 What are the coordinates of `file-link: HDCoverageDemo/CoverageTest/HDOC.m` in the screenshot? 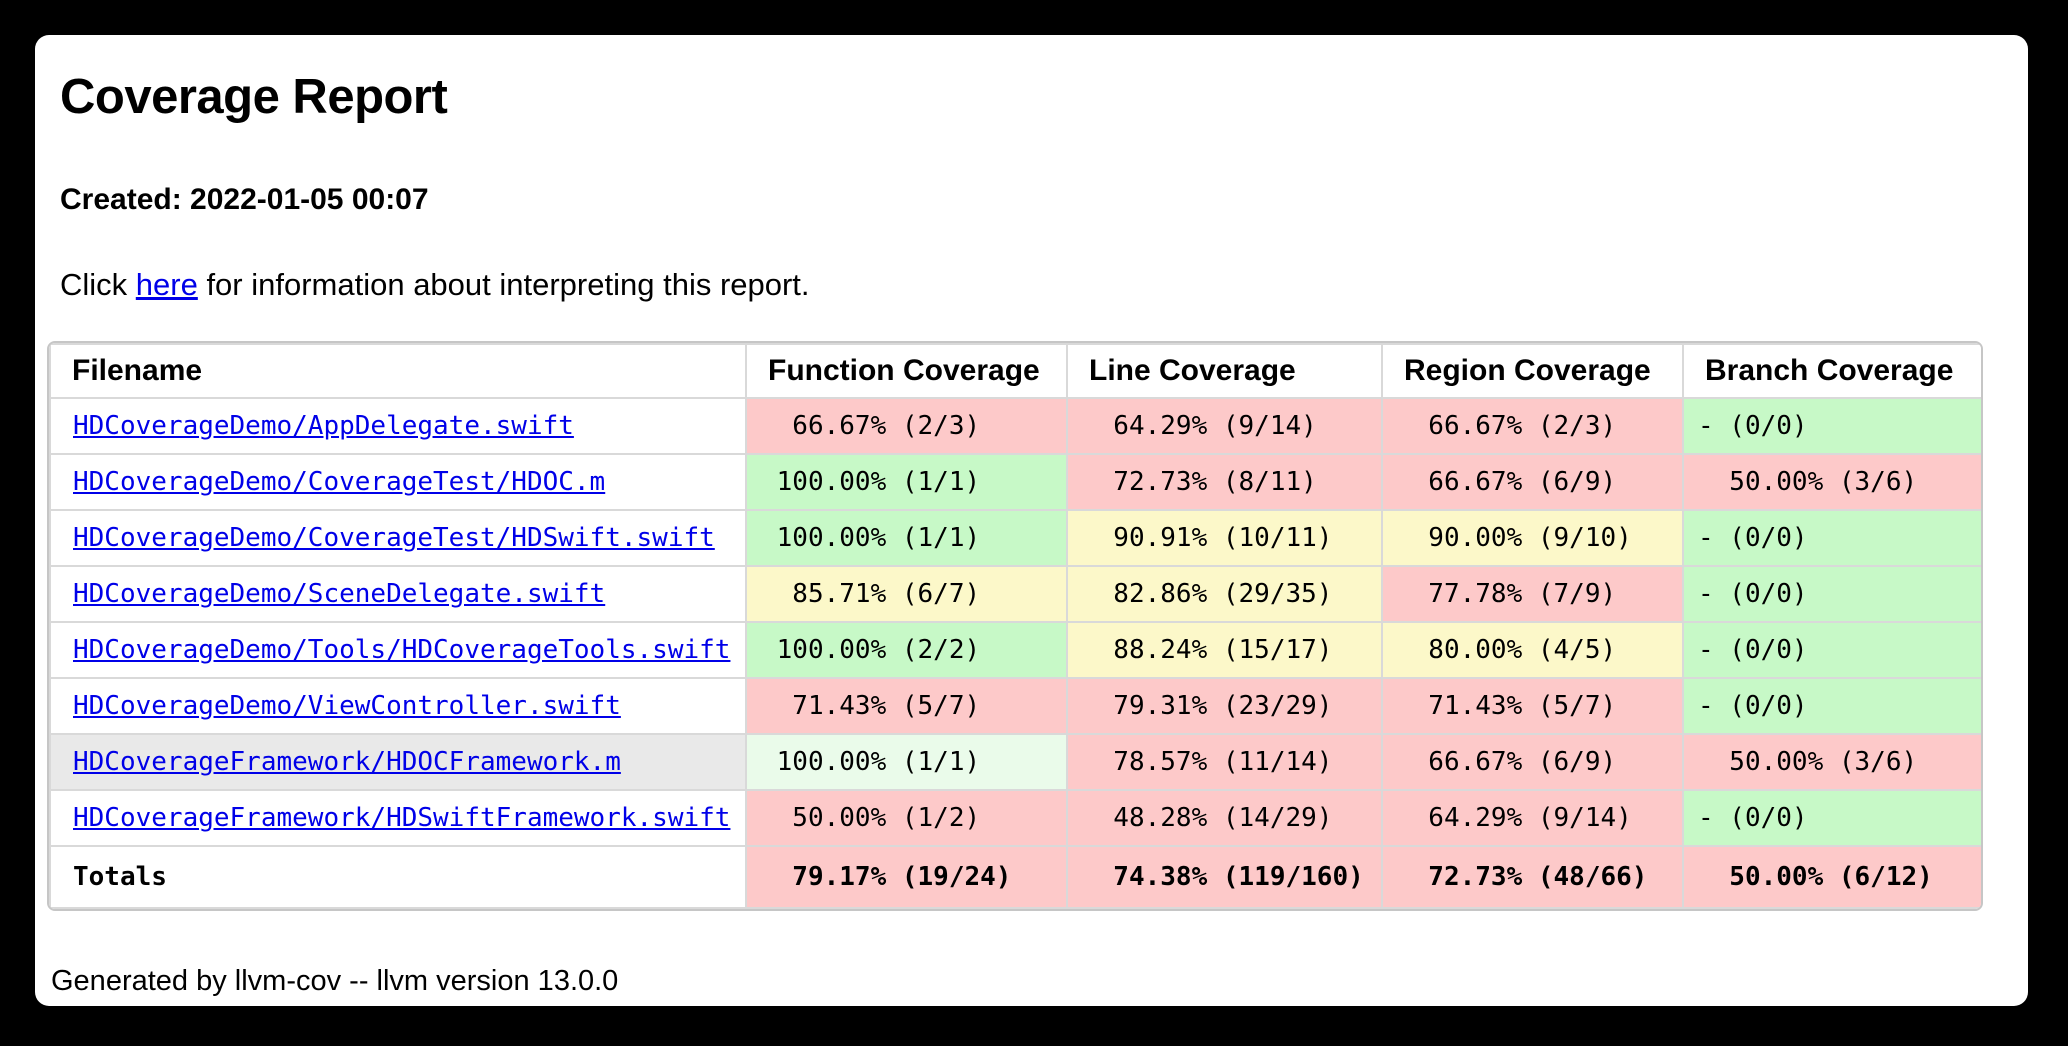 It's located at (339, 481).